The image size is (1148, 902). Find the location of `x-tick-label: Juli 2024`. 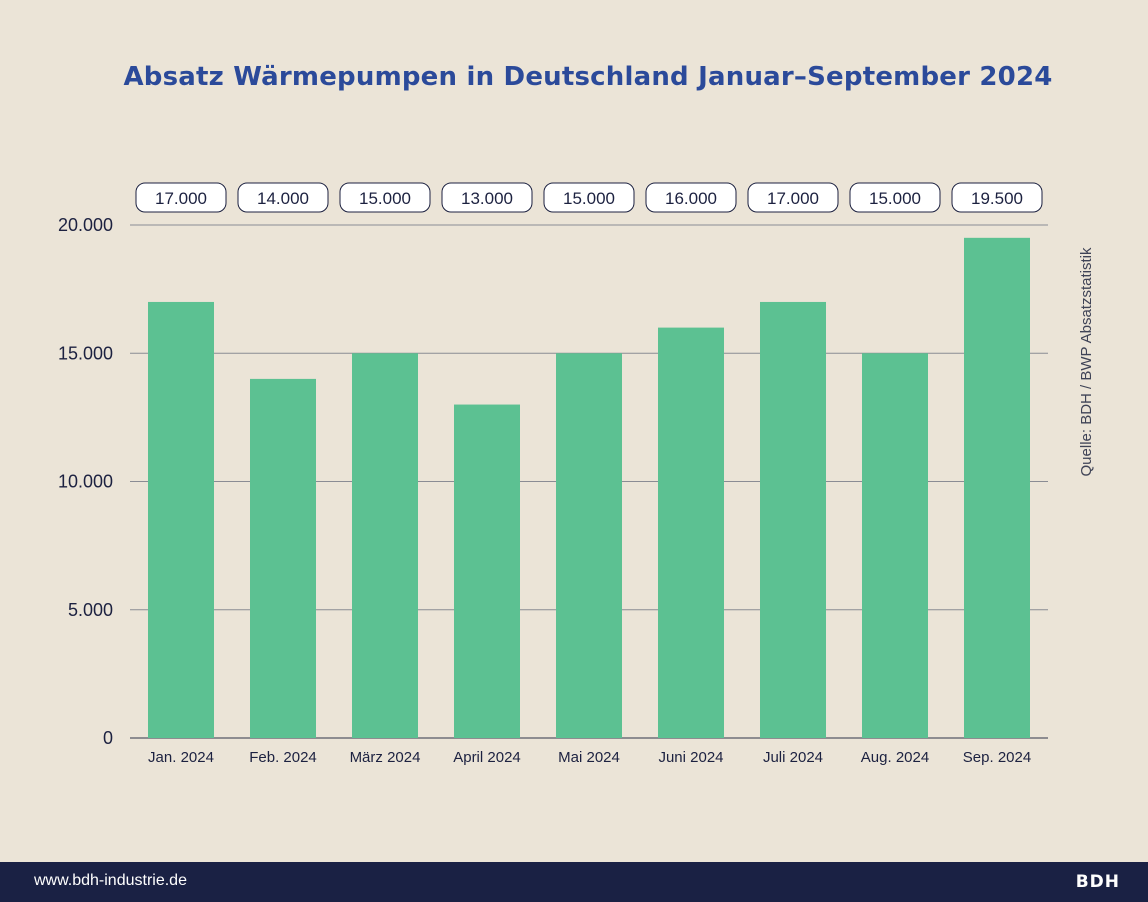

x-tick-label: Juli 2024 is located at coordinates (793, 757).